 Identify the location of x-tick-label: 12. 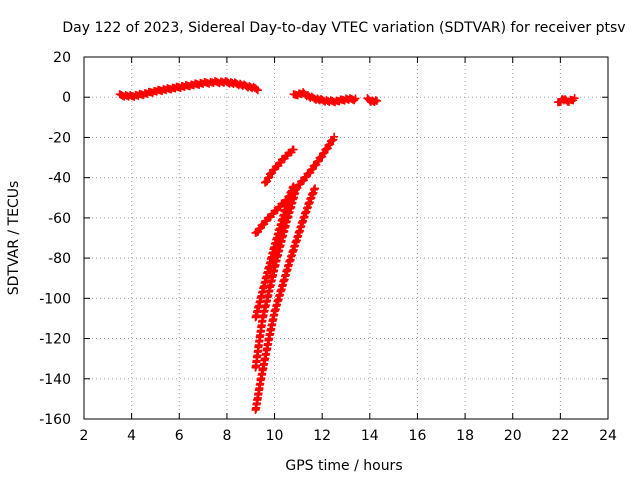
(322, 436).